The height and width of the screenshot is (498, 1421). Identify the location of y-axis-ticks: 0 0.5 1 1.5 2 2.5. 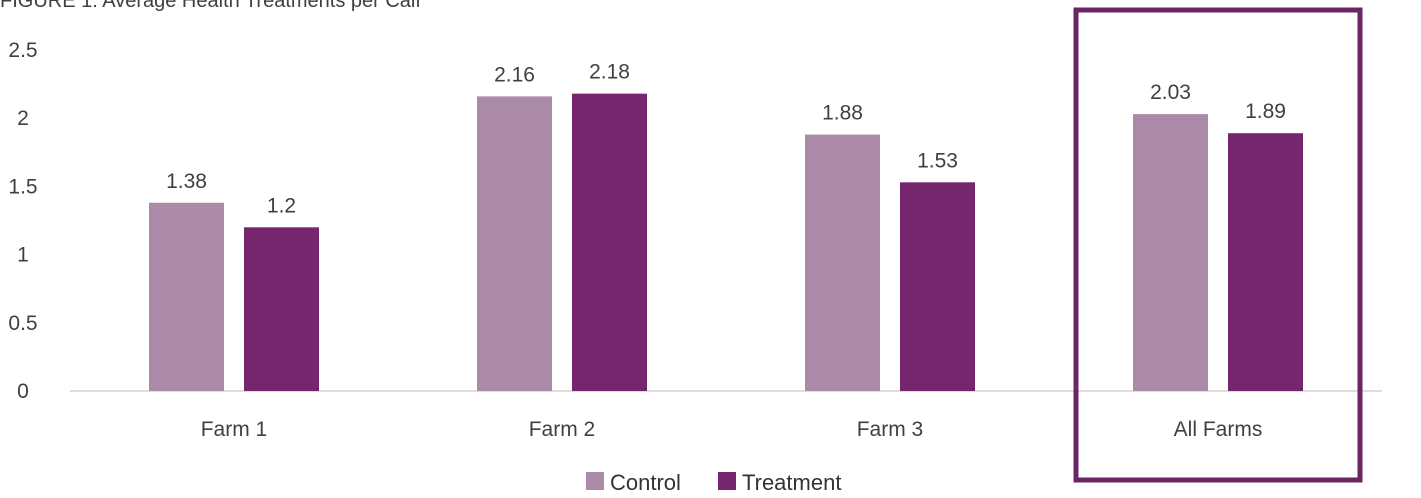
(22, 221).